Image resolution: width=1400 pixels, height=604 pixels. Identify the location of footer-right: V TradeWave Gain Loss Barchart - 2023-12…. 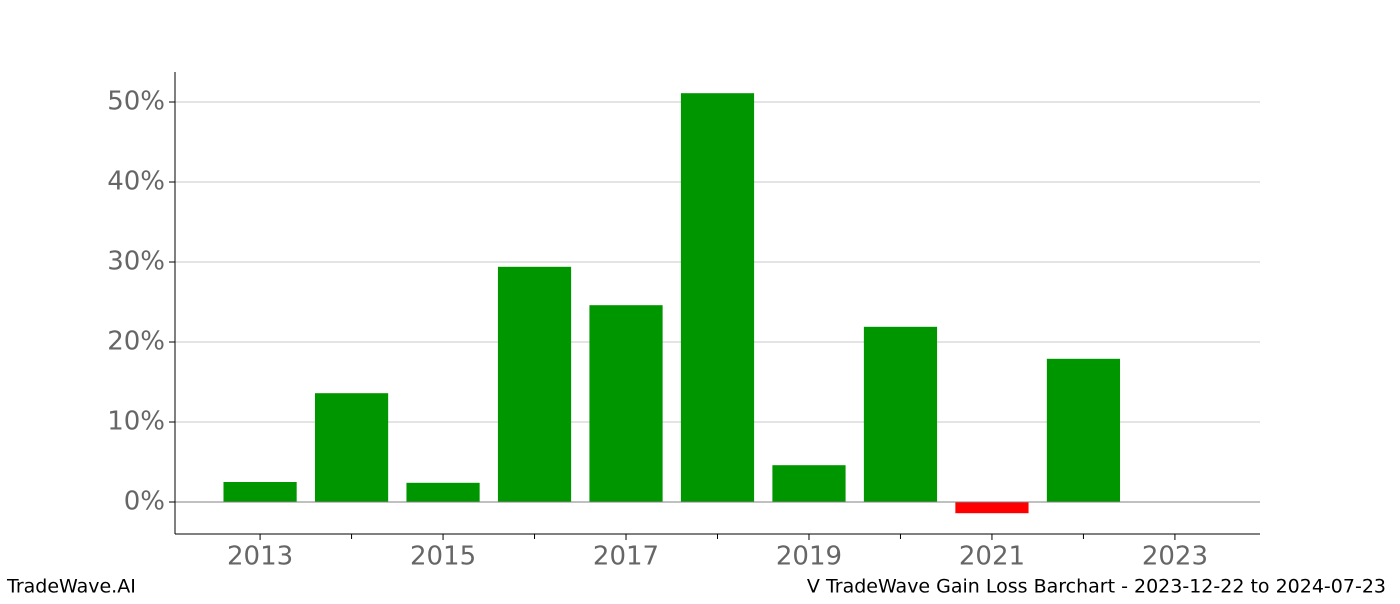
(1096, 587).